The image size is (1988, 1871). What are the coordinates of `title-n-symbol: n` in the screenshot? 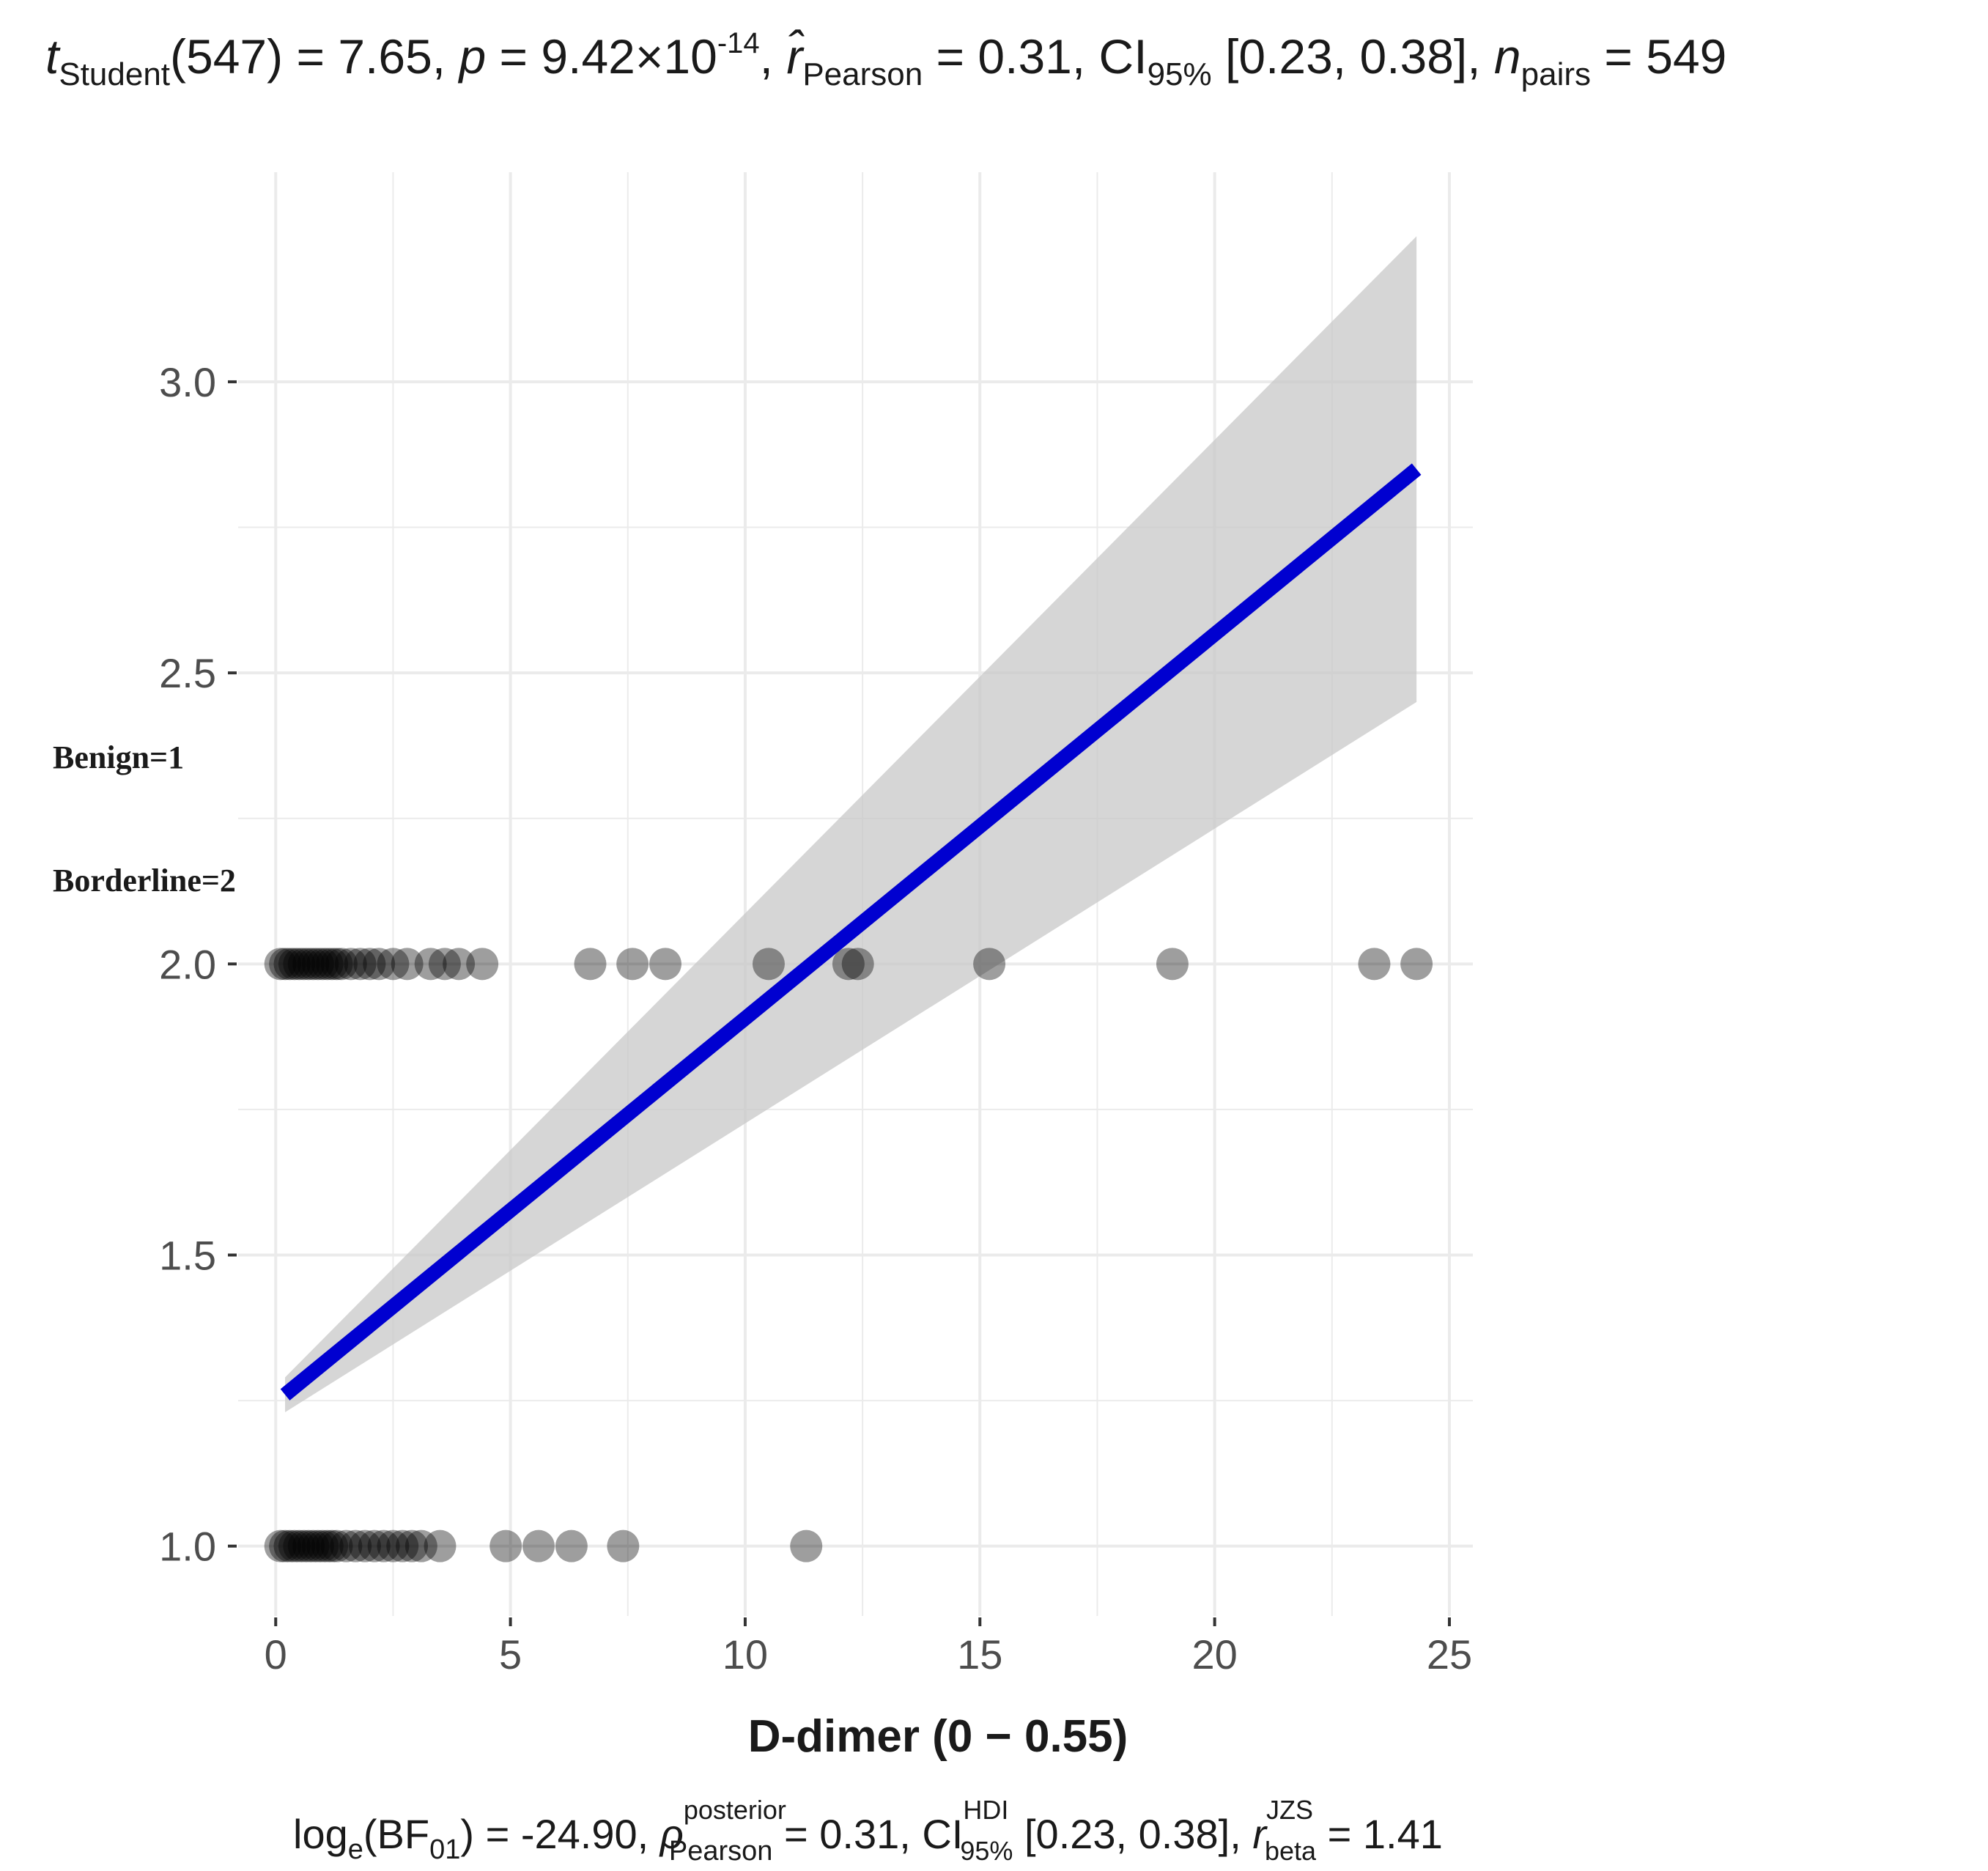 It's located at (1507, 56).